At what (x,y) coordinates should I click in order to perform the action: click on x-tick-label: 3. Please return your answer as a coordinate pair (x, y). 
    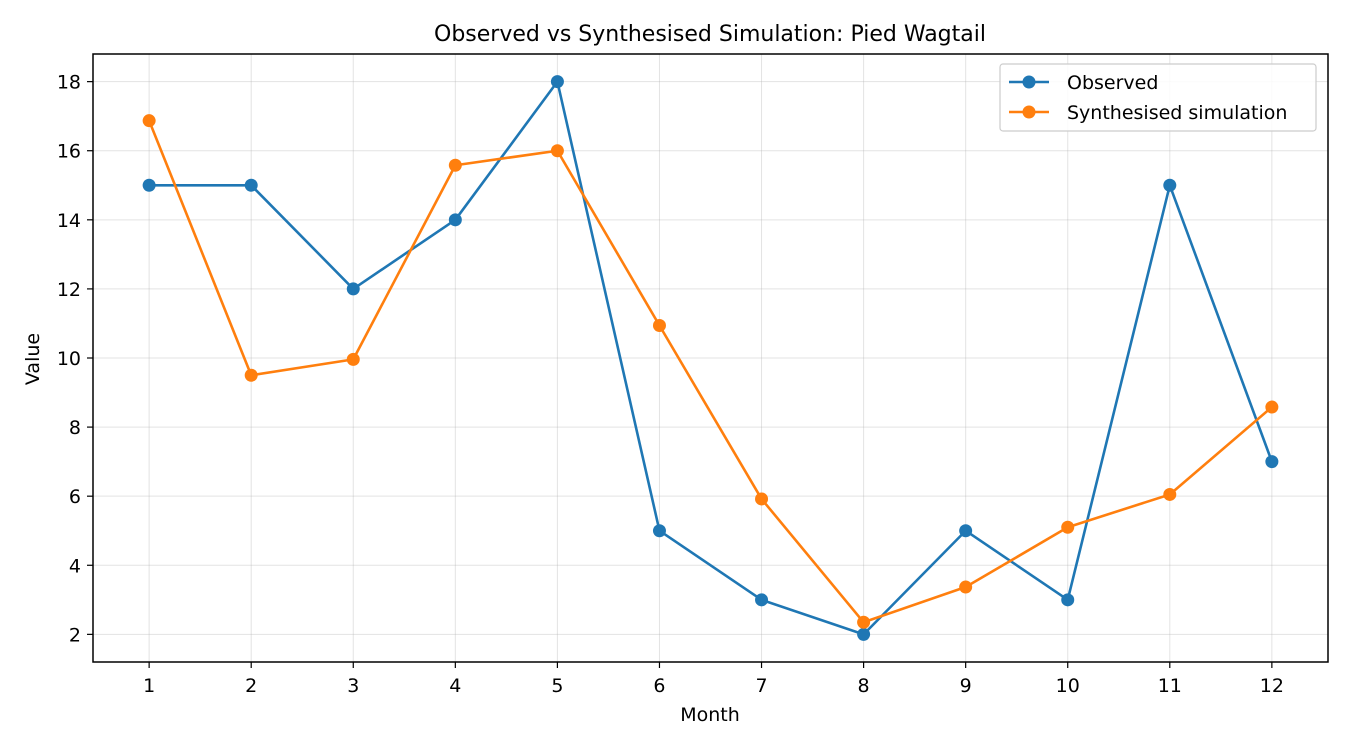
    Looking at the image, I should click on (353, 686).